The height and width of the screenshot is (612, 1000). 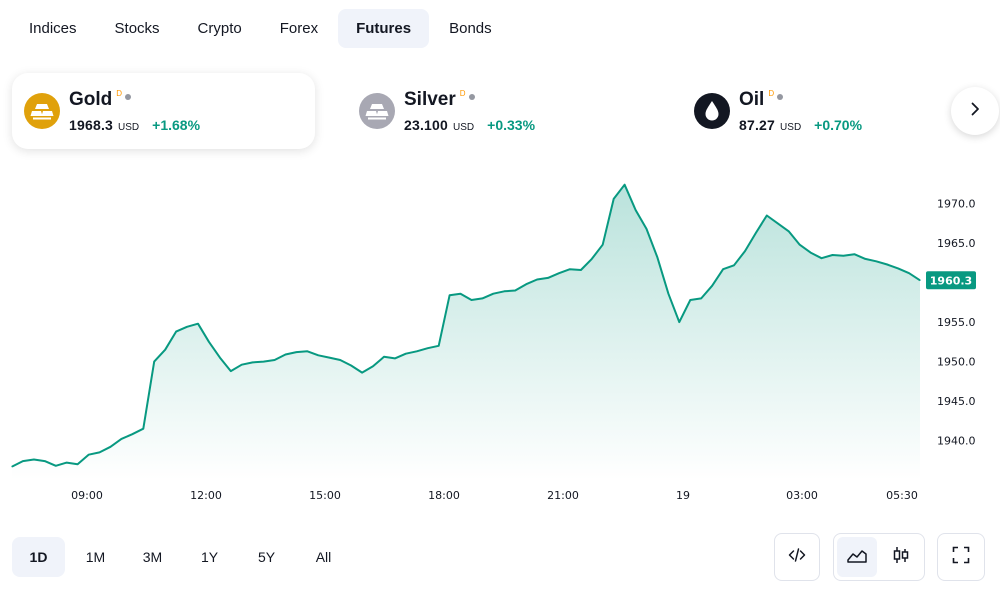 I want to click on embed-button, so click(x=797, y=557).